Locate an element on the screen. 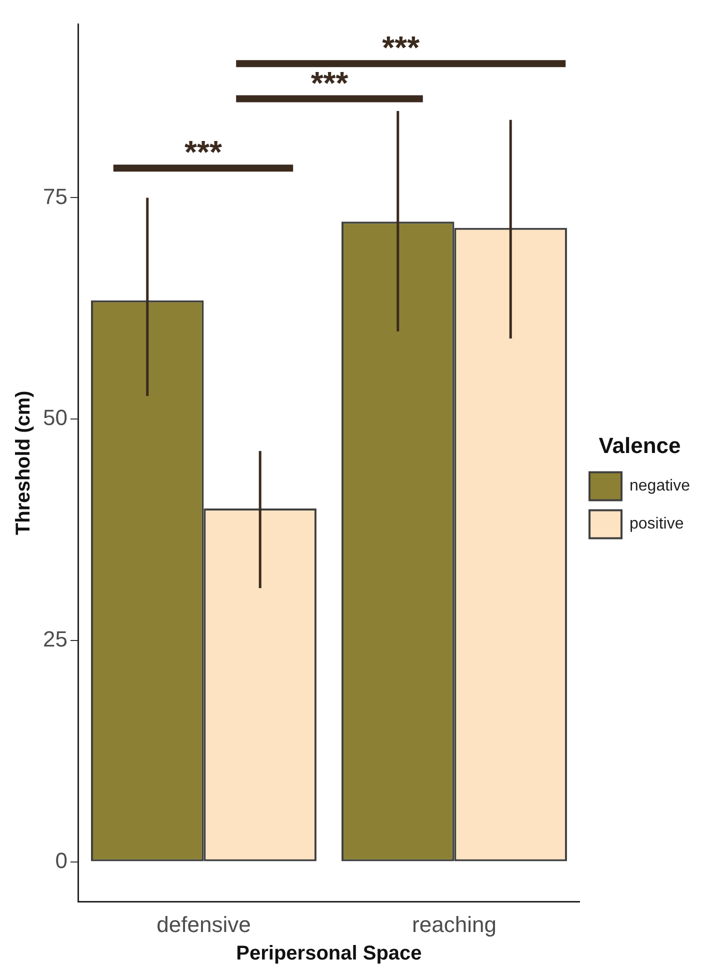 This screenshot has height=974, width=718. x-tick-label: defensive is located at coordinates (203, 924).